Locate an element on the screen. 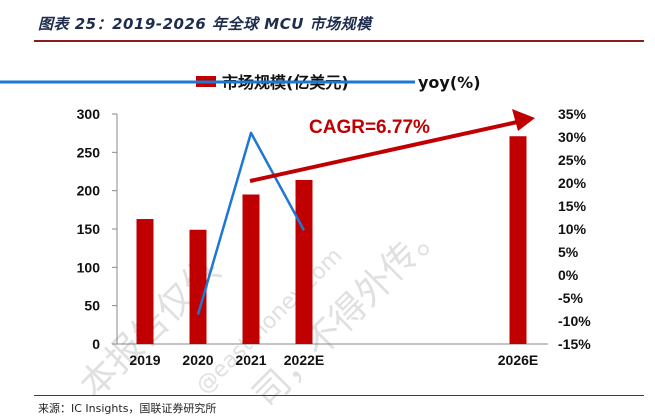 This screenshot has width=655, height=416. cagr-label: CAGR=6.77% is located at coordinates (369, 127).